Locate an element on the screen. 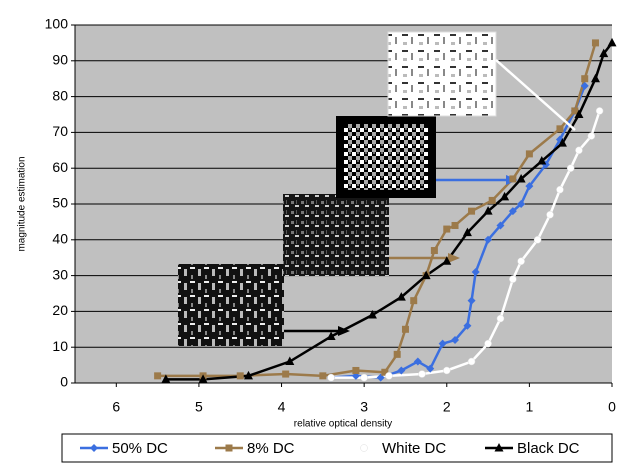  legend-label: White DC is located at coordinates (414, 448).